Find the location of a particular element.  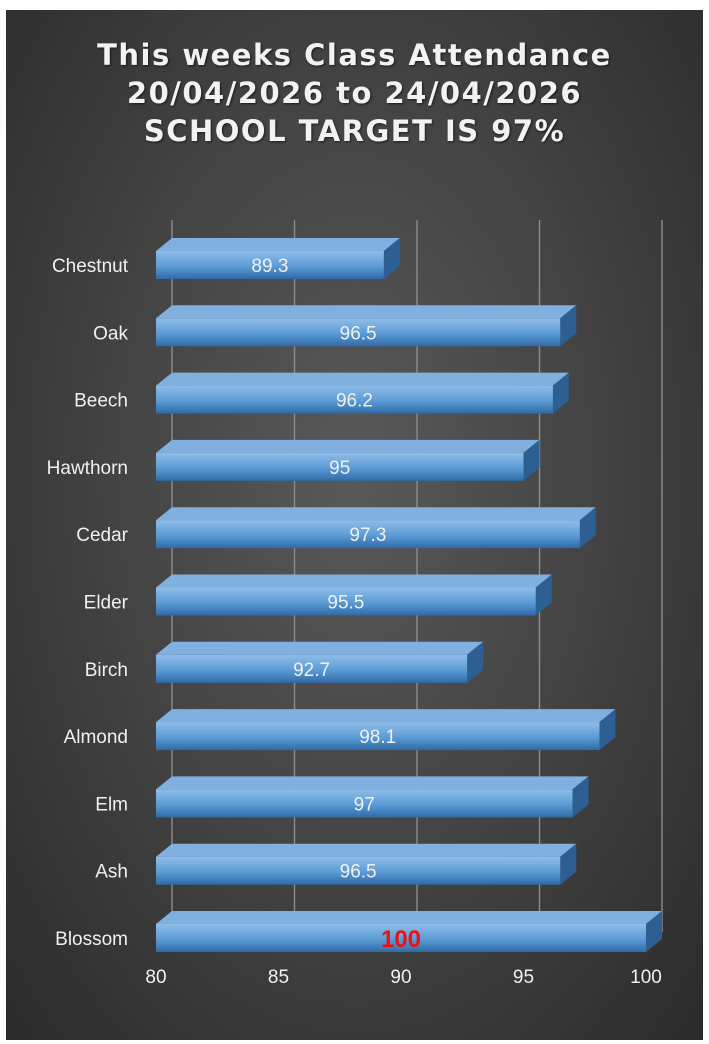

data-label: 97 is located at coordinates (364, 804).